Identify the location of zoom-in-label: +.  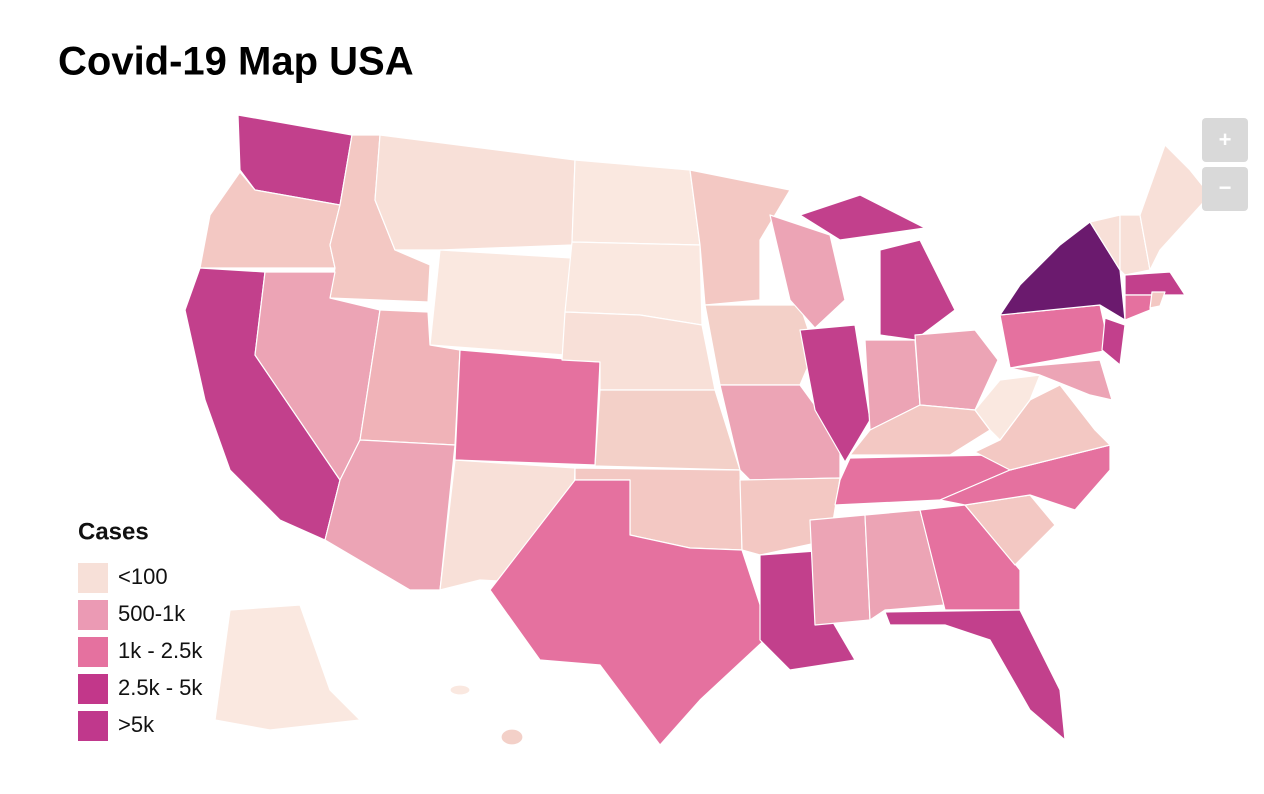
(1225, 139).